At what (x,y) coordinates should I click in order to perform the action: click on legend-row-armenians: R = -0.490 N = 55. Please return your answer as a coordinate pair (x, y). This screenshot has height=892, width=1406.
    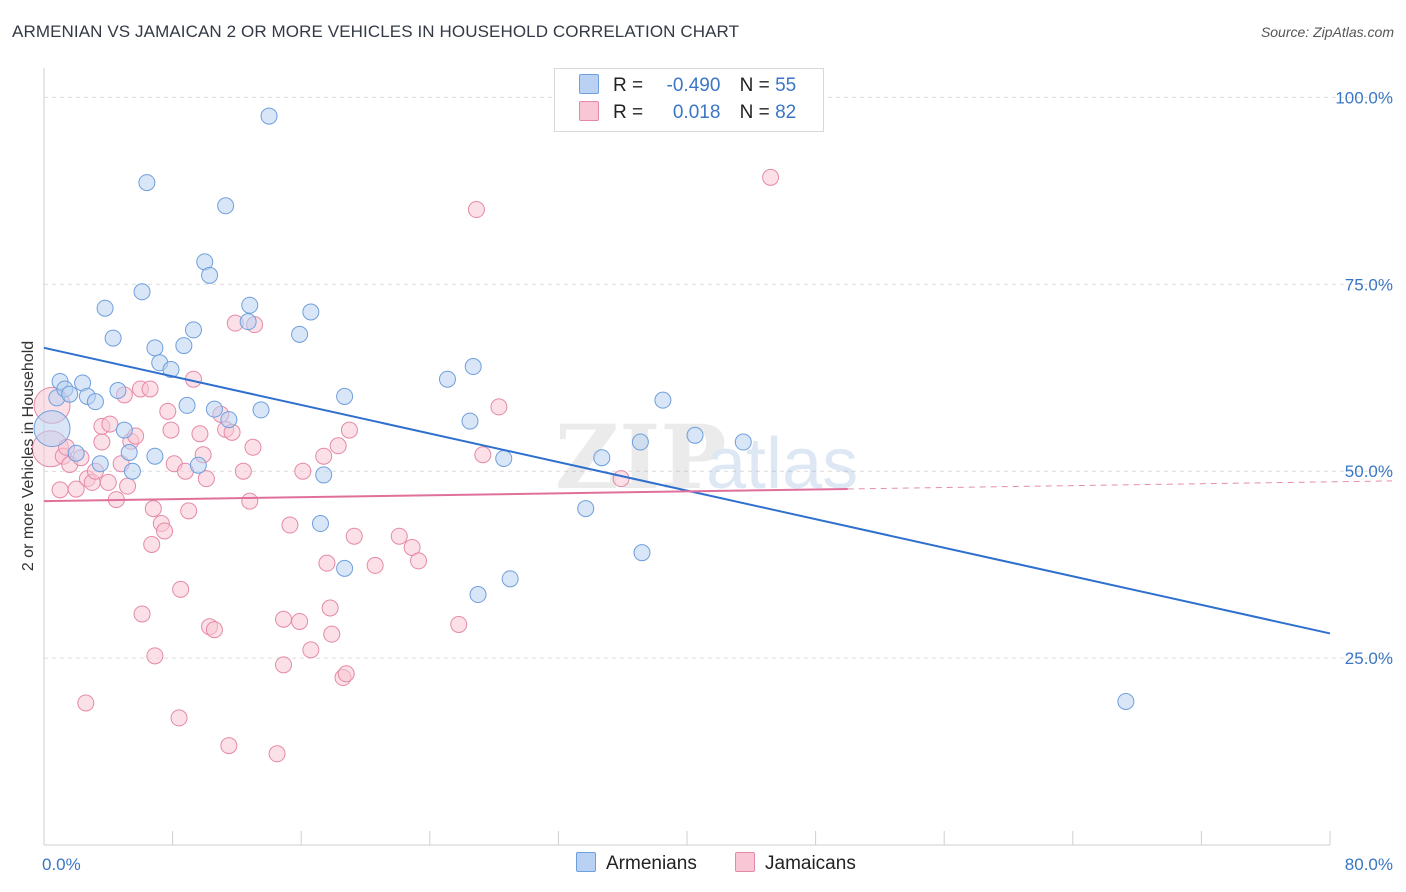
    Looking at the image, I should click on (687, 87).